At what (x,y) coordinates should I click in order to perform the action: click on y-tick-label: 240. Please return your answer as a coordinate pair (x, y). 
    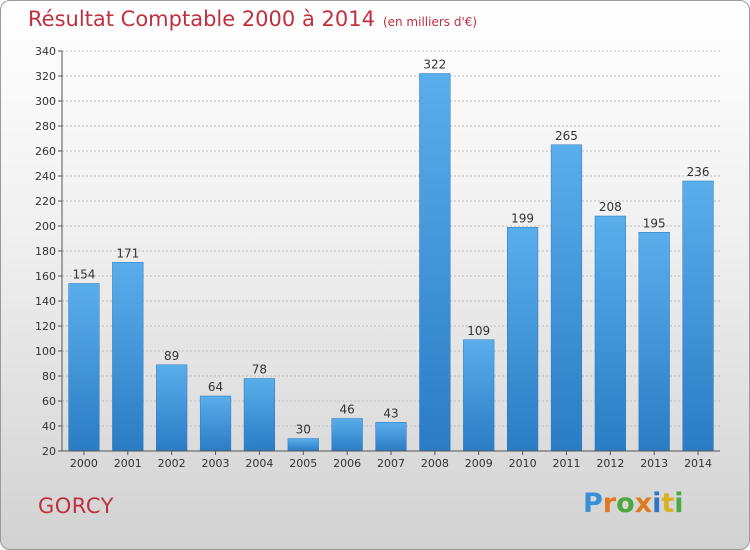
    Looking at the image, I should click on (45, 176).